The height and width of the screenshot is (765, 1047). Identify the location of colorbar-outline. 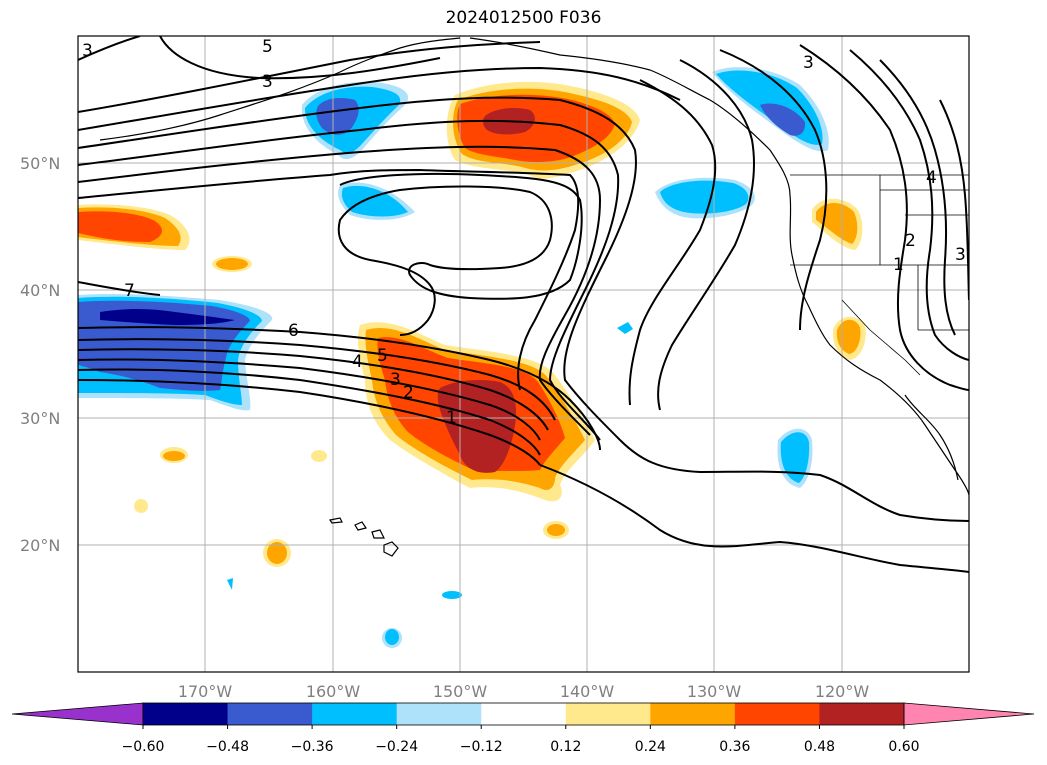
(523, 714).